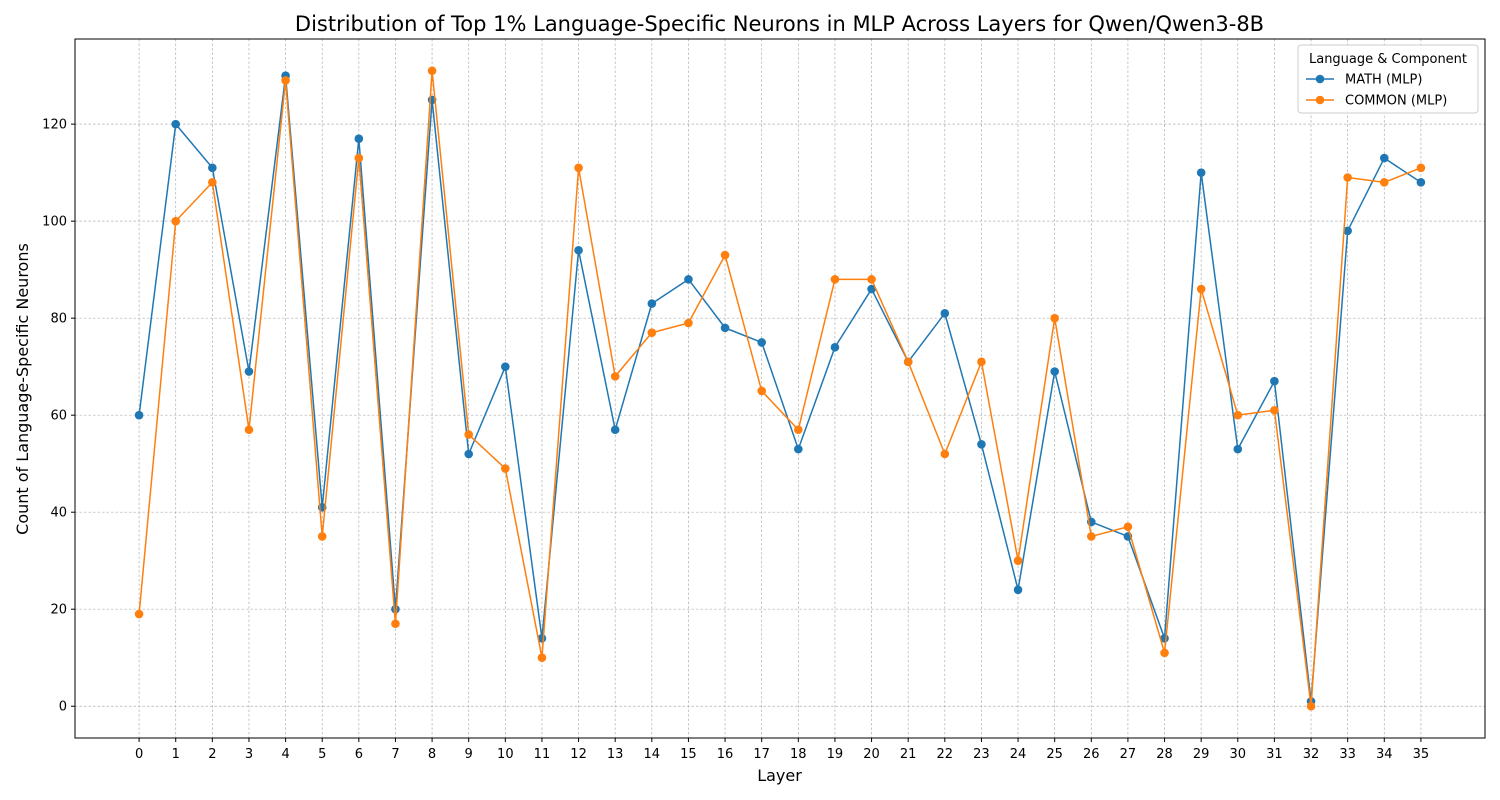 This screenshot has width=1500, height=800. What do you see at coordinates (1201, 754) in the screenshot?
I see `x-tick-label: 29` at bounding box center [1201, 754].